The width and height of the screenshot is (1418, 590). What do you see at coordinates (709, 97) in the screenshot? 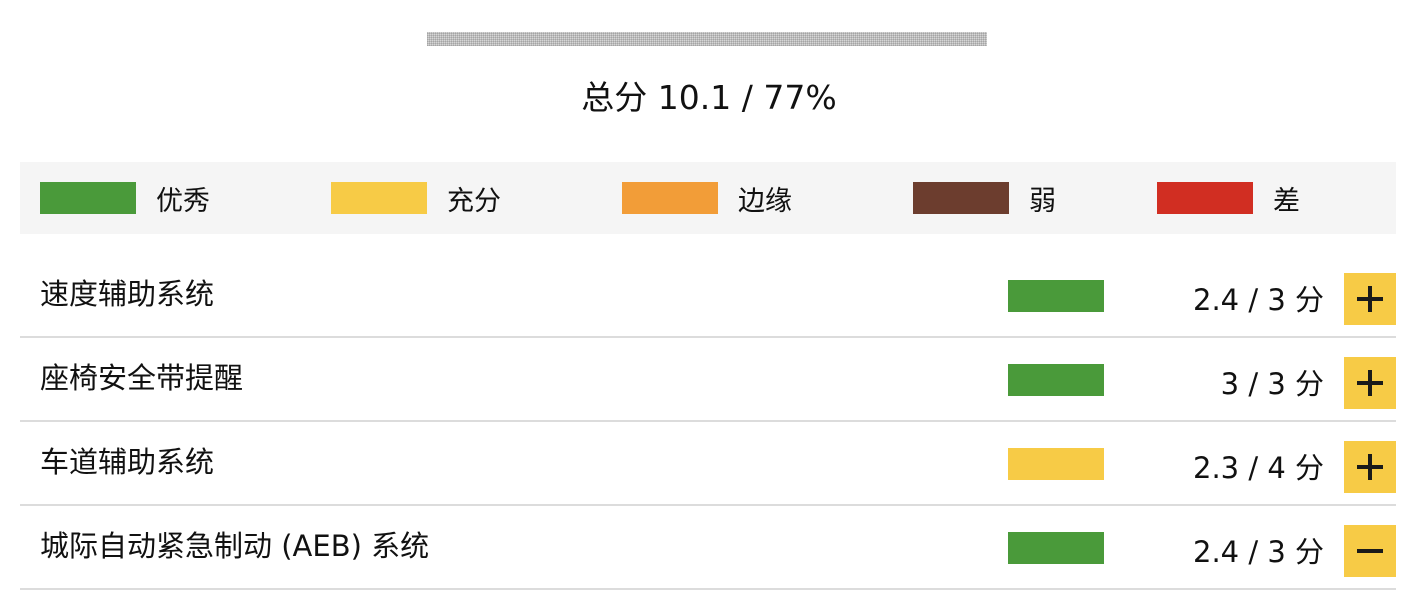
I see `total-score: 总分 10.1 / 77%` at bounding box center [709, 97].